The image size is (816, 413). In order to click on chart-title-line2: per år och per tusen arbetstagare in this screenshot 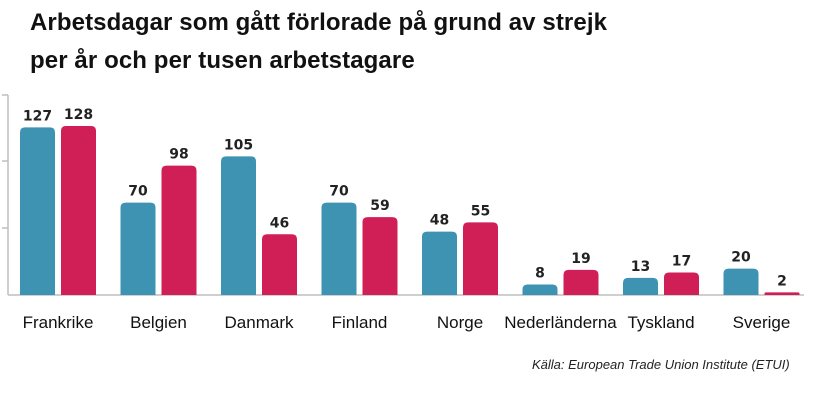, I will do `click(222, 60)`.